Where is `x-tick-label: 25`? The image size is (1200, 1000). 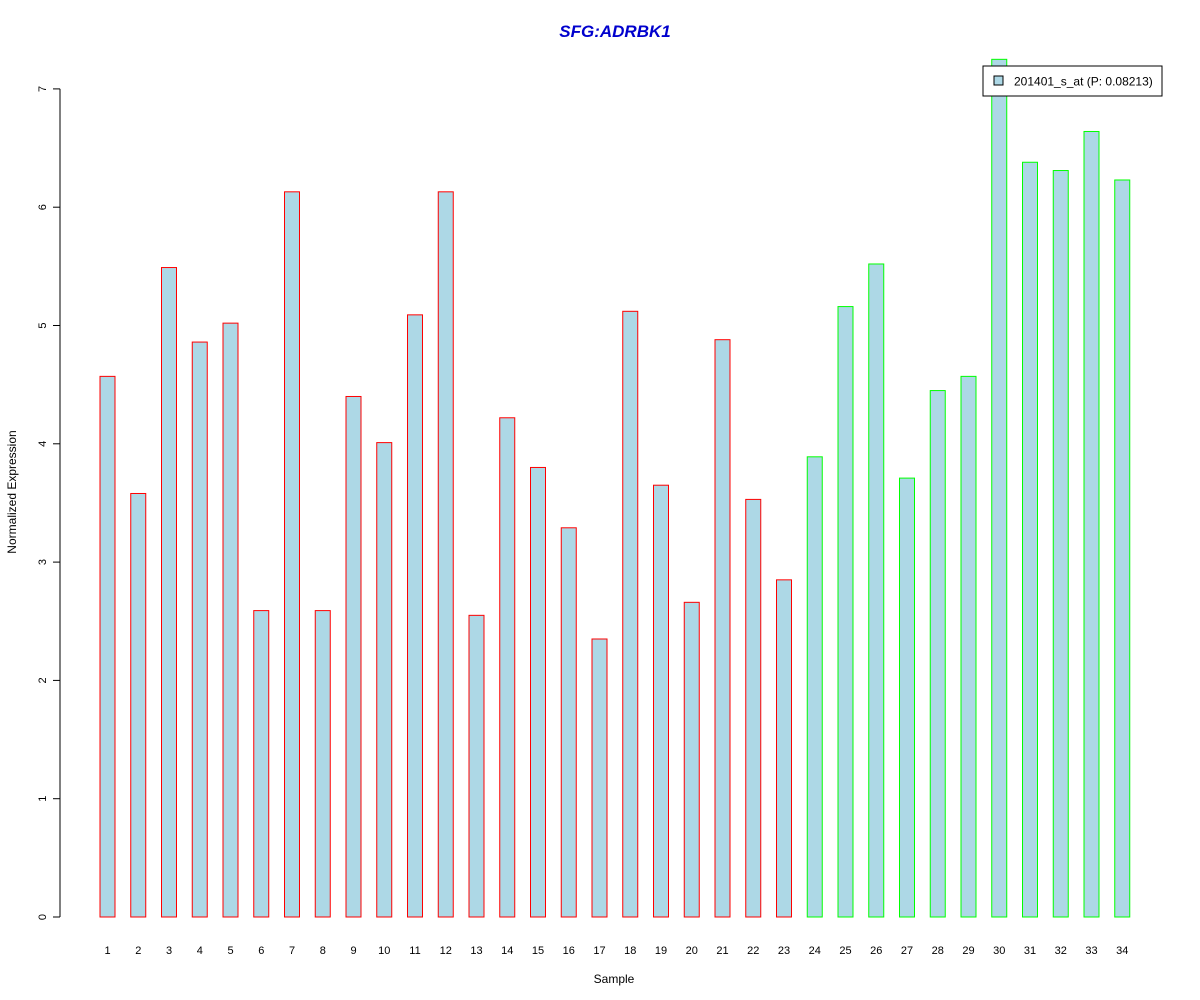 x-tick-label: 25 is located at coordinates (845, 951).